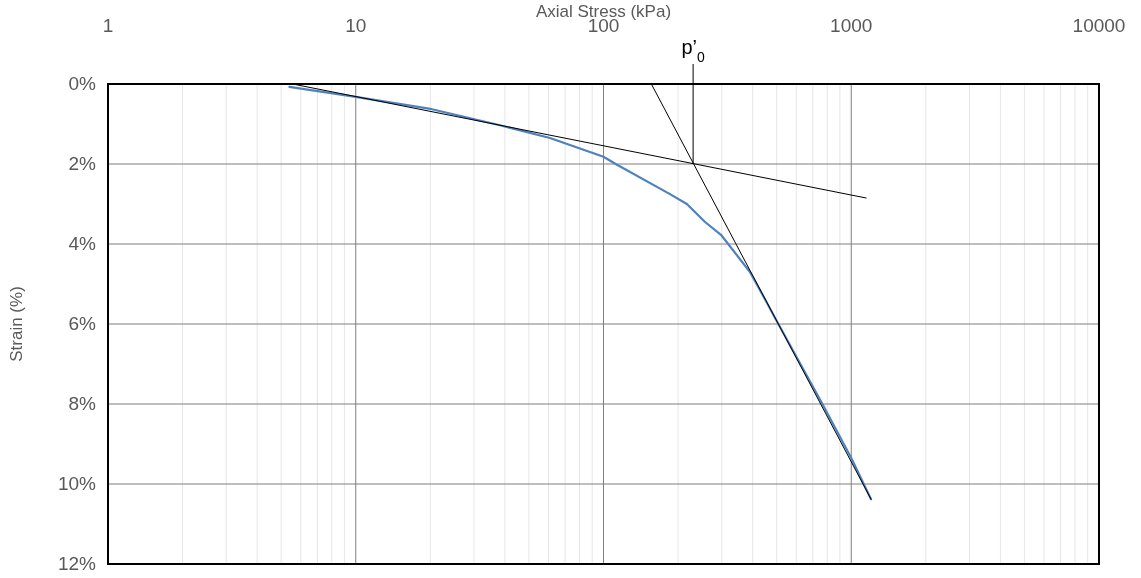  Describe the element at coordinates (108, 25) in the screenshot. I see `x-tick-label: 1` at that location.